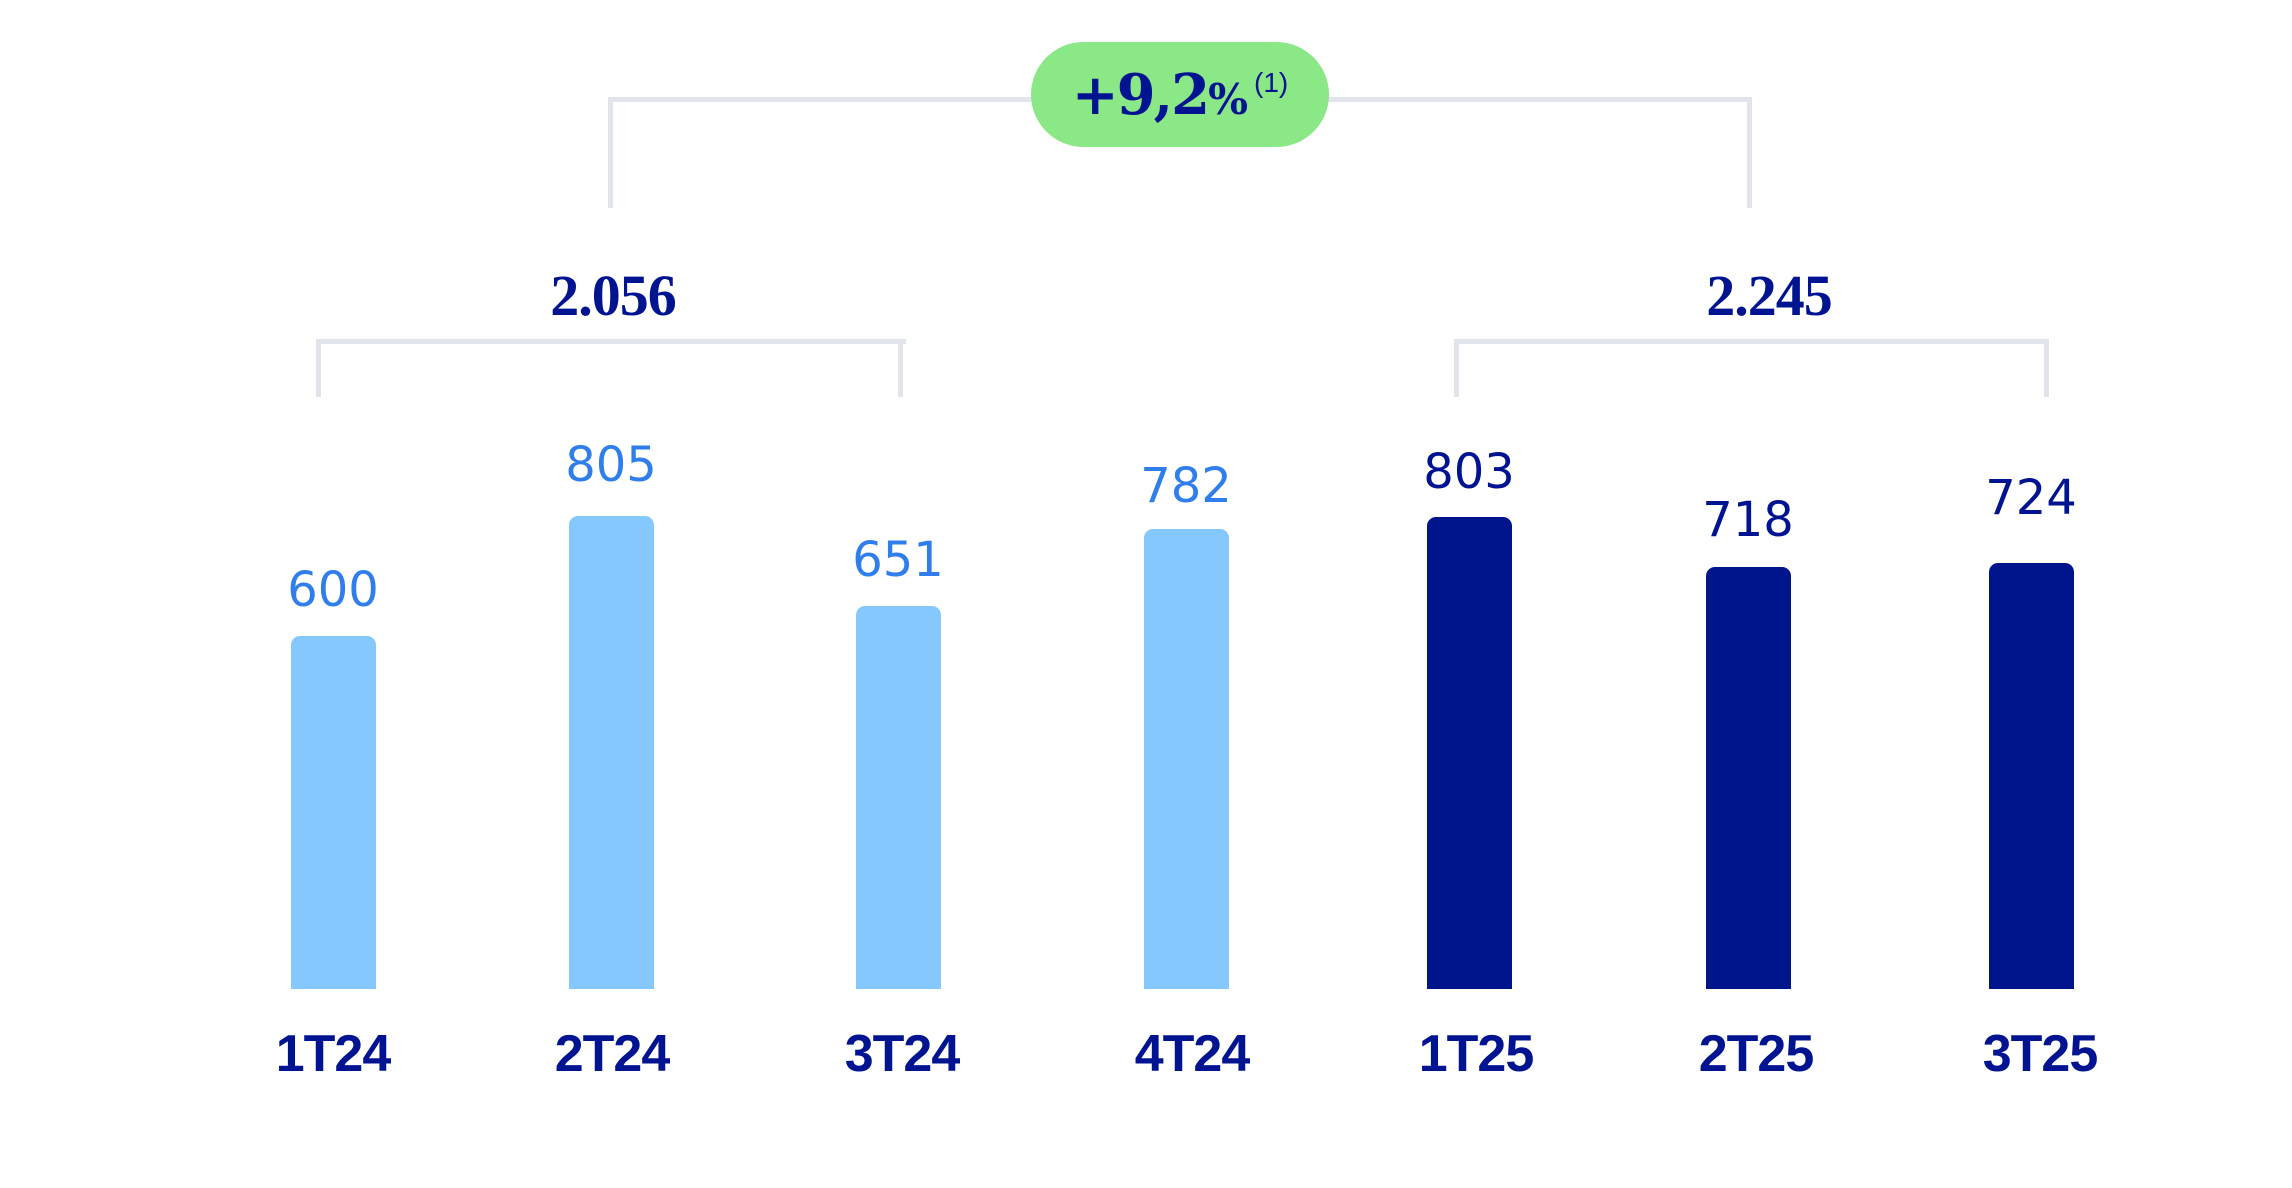  I want to click on left-bracket-right, so click(900, 368).